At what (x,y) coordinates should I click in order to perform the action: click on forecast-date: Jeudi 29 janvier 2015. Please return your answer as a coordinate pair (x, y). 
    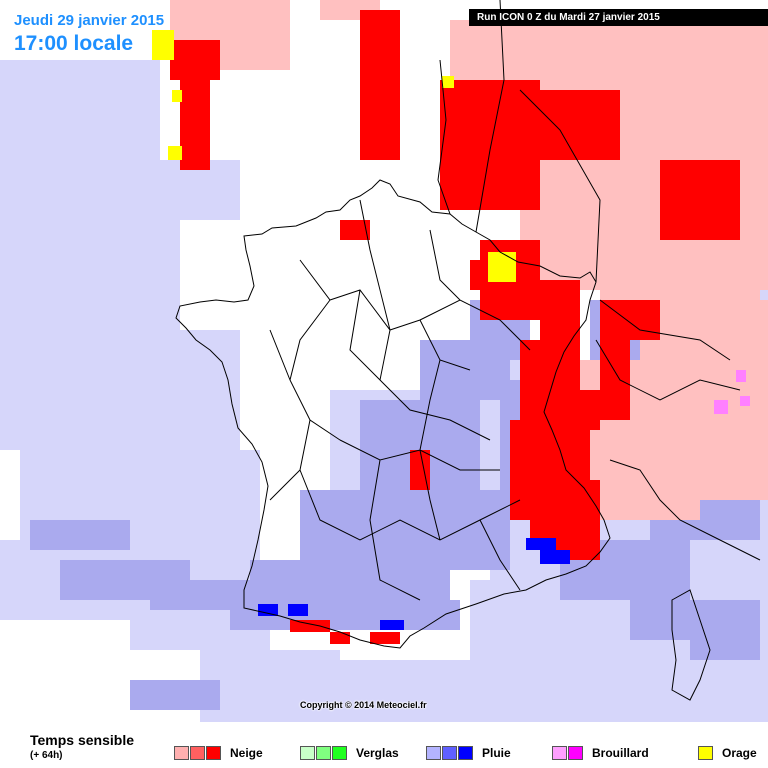
    Looking at the image, I should click on (89, 20).